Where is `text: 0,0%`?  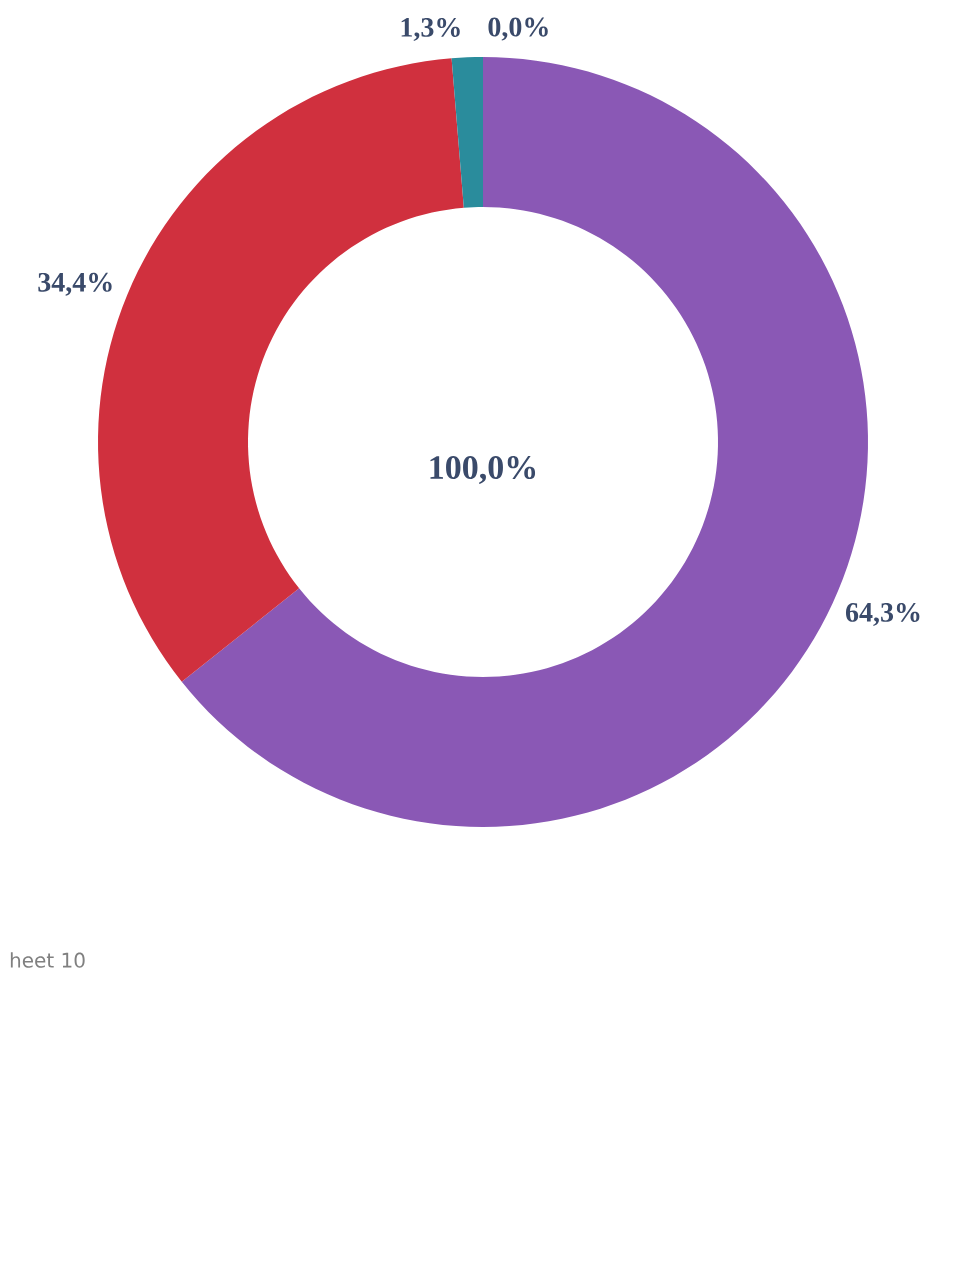
text: 0,0% is located at coordinates (518, 29).